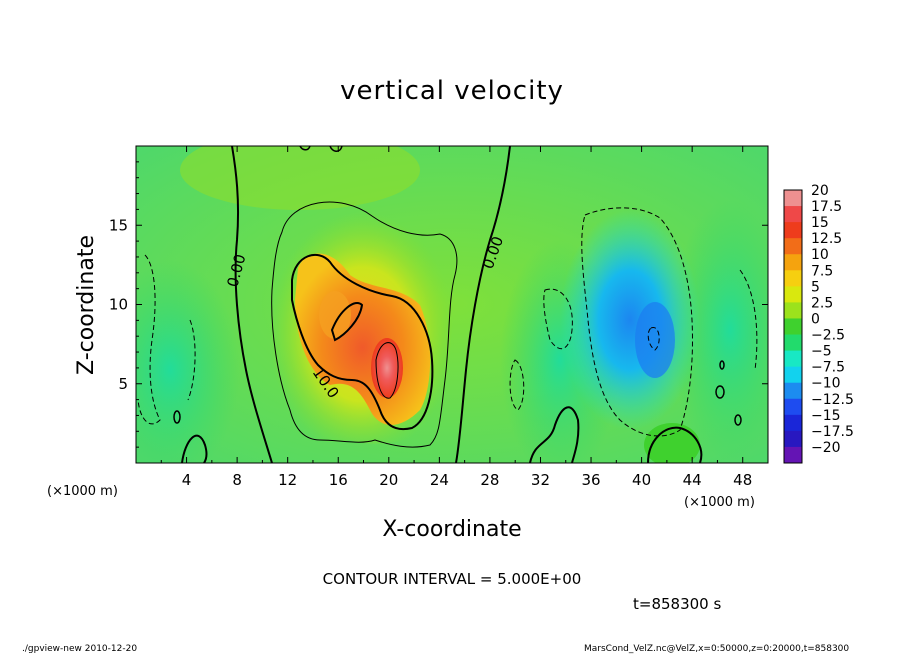 Image resolution: width=904 pixels, height=654 pixels. What do you see at coordinates (815, 287) in the screenshot?
I see `colorbar-label: 5` at bounding box center [815, 287].